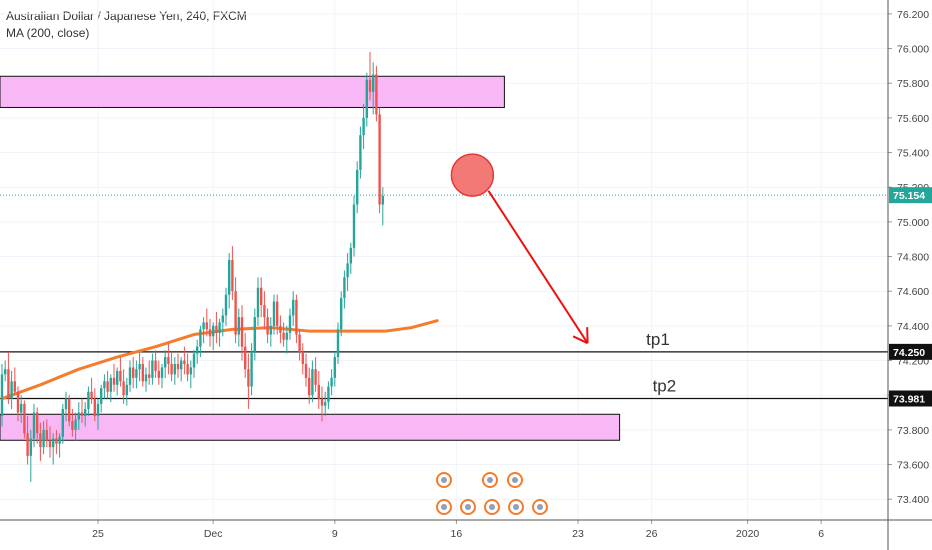 Image resolution: width=932 pixels, height=550 pixels. I want to click on level-price-text: 73.981, so click(909, 399).